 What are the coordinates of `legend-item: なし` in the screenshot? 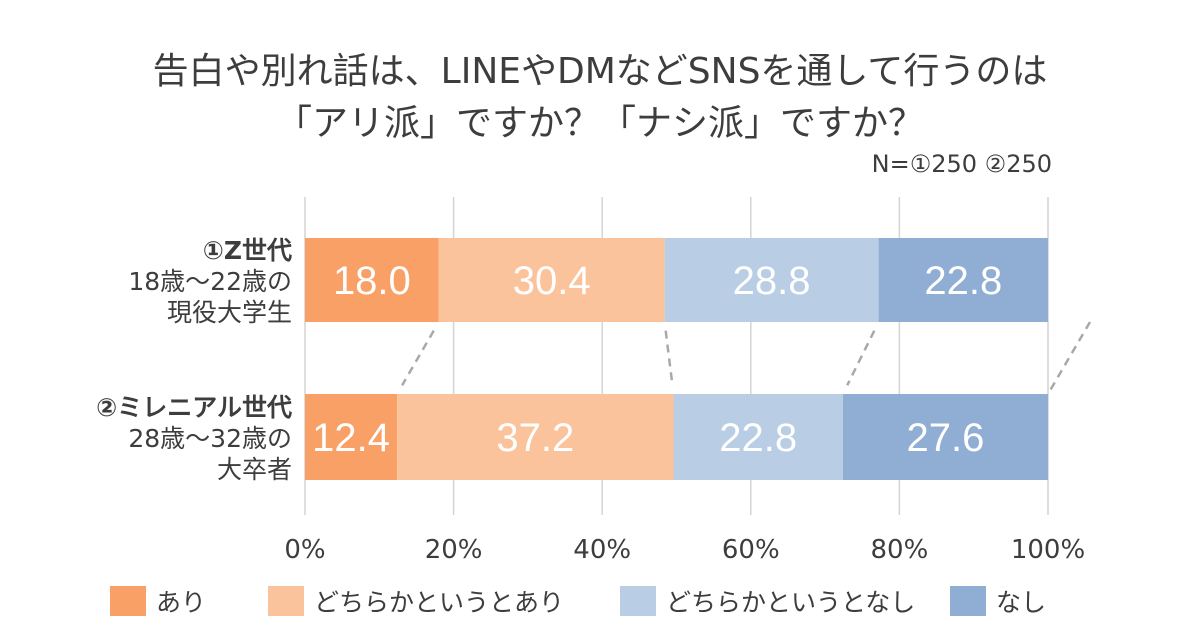 It's located at (998, 601).